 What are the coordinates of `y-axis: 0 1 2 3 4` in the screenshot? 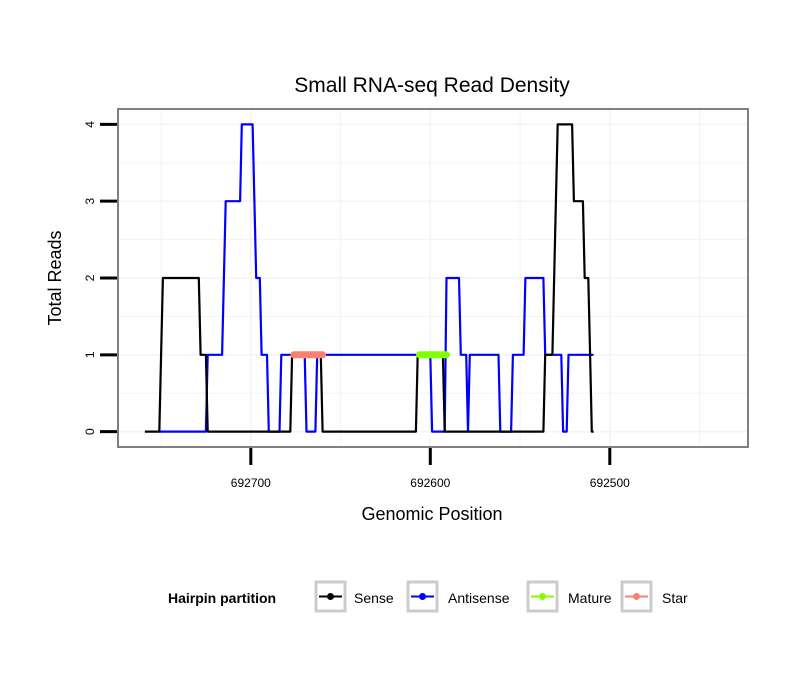 It's located at (100, 278).